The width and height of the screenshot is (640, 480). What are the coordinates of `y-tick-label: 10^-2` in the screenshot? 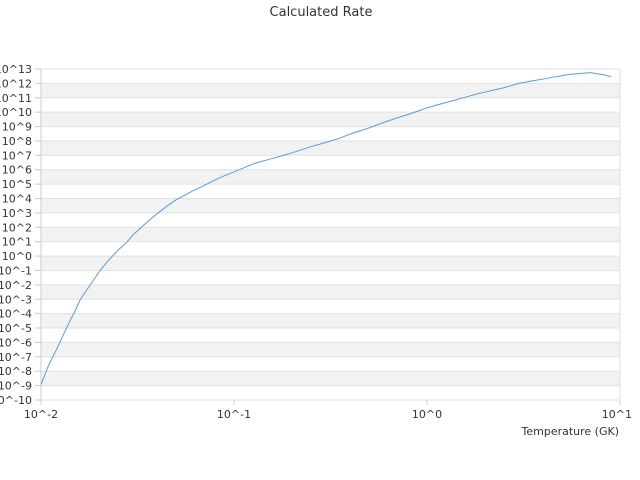 It's located at (16, 285).